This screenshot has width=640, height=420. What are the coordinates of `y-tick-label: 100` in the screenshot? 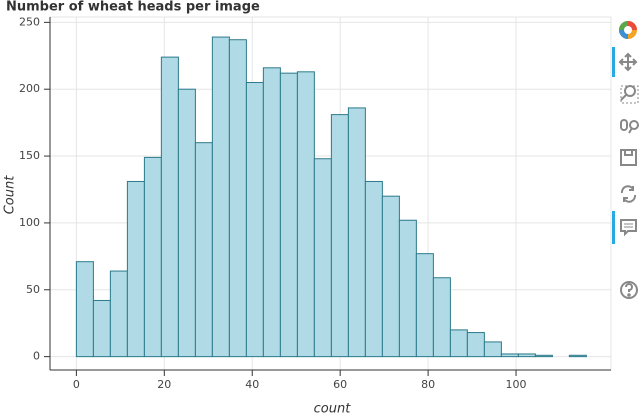 It's located at (29, 222).